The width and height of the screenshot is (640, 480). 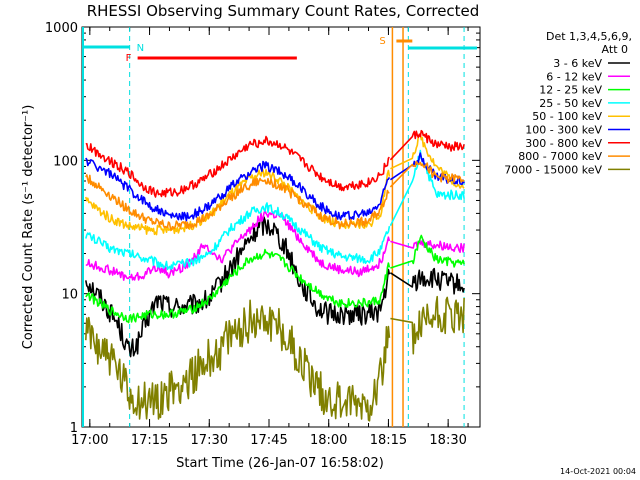 I want to click on legend-entry-label: 6 - 12 keV, so click(x=574, y=76).